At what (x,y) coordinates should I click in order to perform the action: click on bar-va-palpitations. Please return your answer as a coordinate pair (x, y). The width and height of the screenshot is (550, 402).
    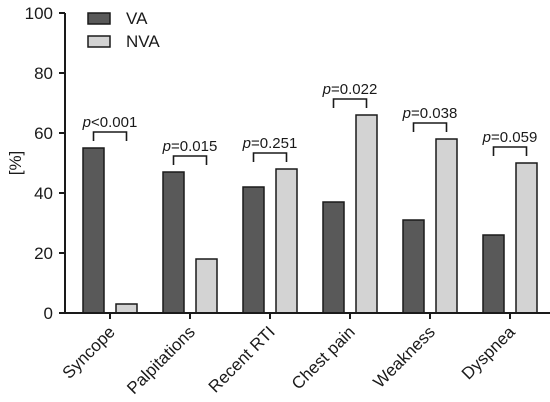
    Looking at the image, I should click on (173, 242).